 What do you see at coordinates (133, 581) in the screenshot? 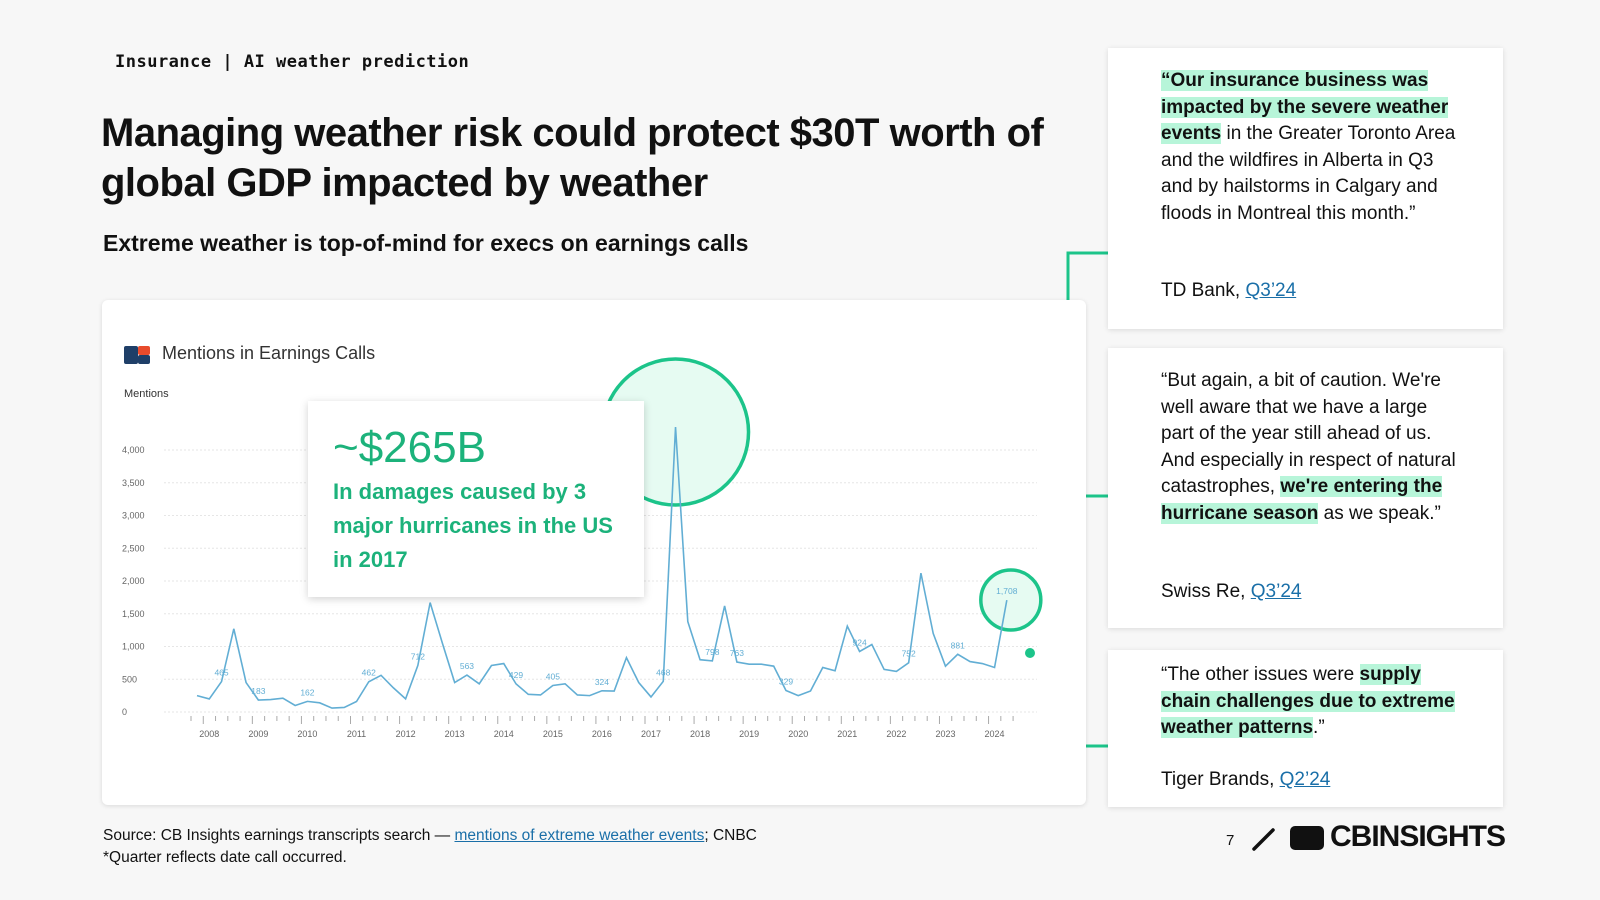
I see `y-tick-label: 2,000` at bounding box center [133, 581].